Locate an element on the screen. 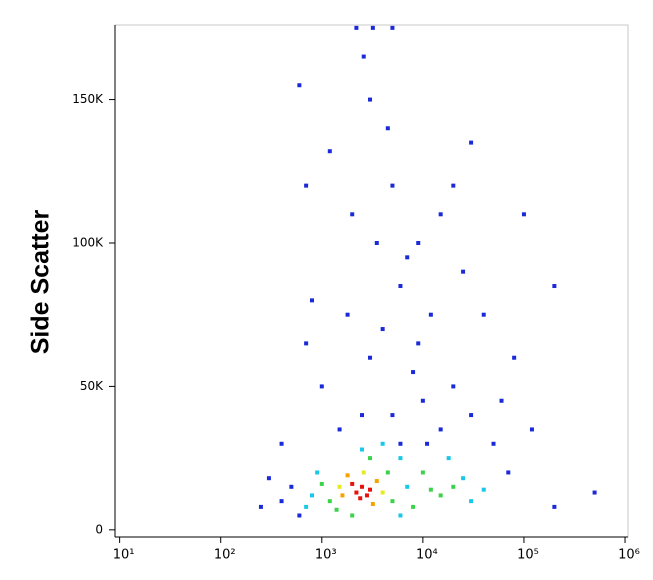  x-tick-label: 10⁶ is located at coordinates (629, 555).